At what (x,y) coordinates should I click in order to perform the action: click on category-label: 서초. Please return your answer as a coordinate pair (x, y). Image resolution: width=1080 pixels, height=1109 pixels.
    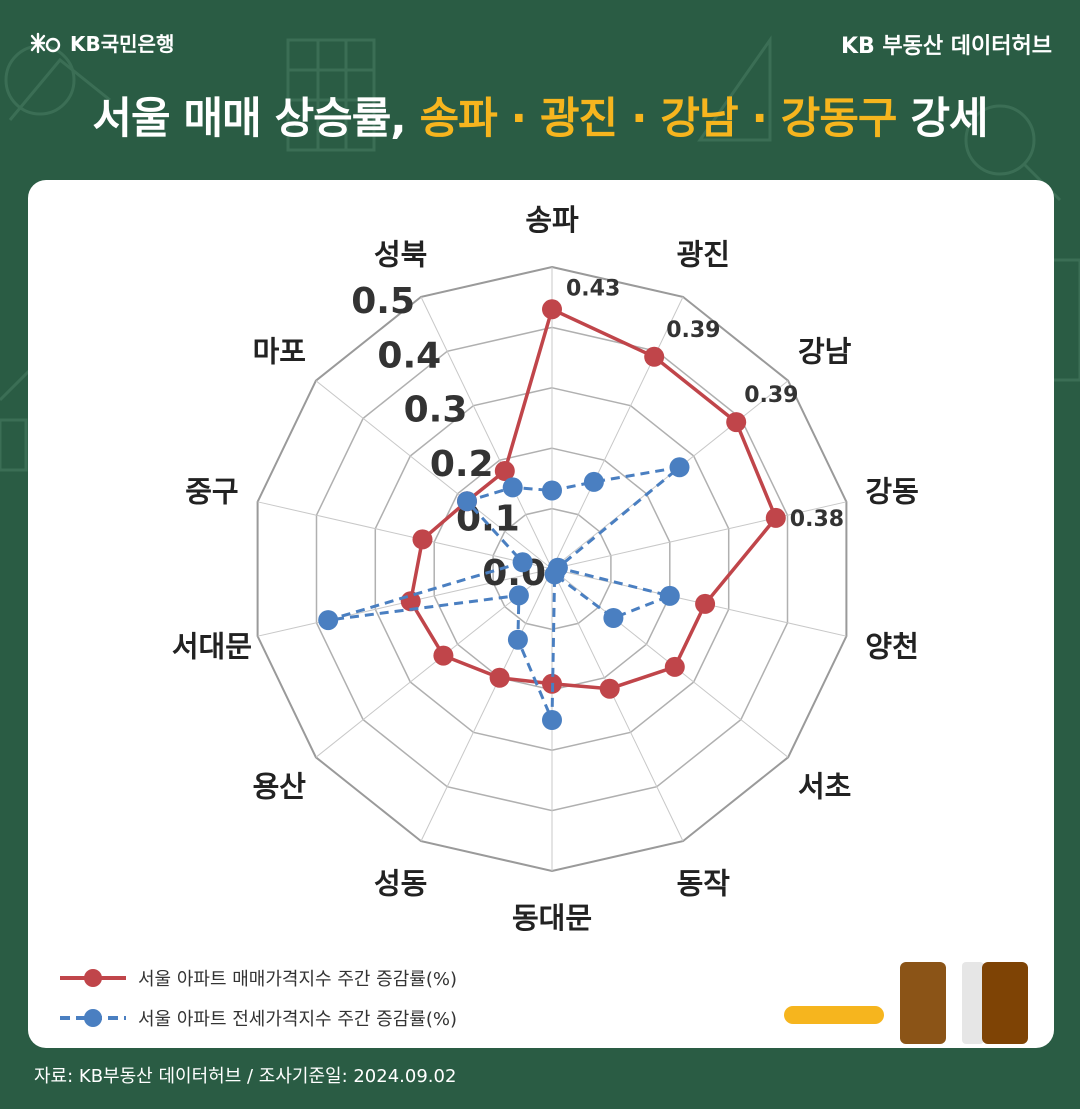
    Looking at the image, I should click on (824, 787).